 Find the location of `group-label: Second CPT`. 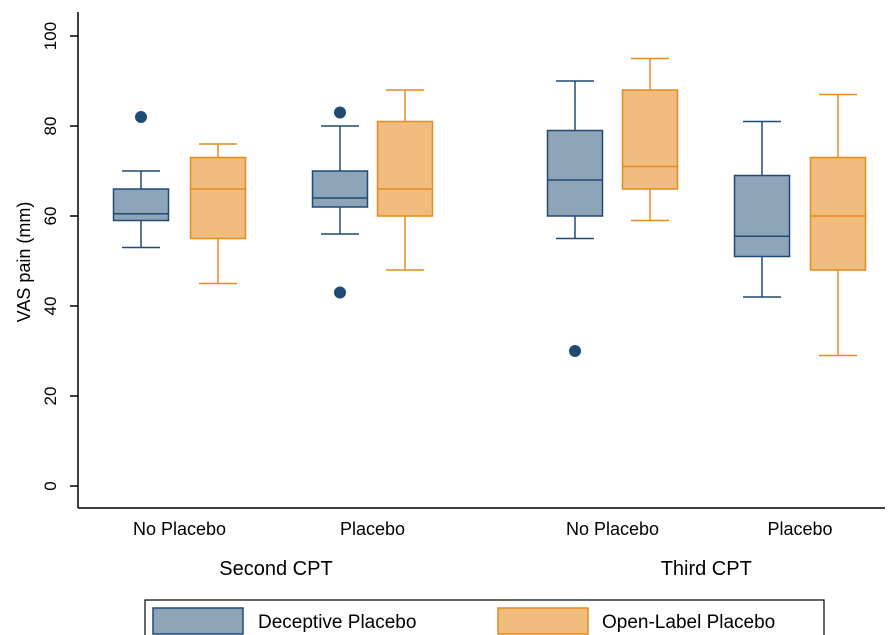

group-label: Second CPT is located at coordinates (275, 569).